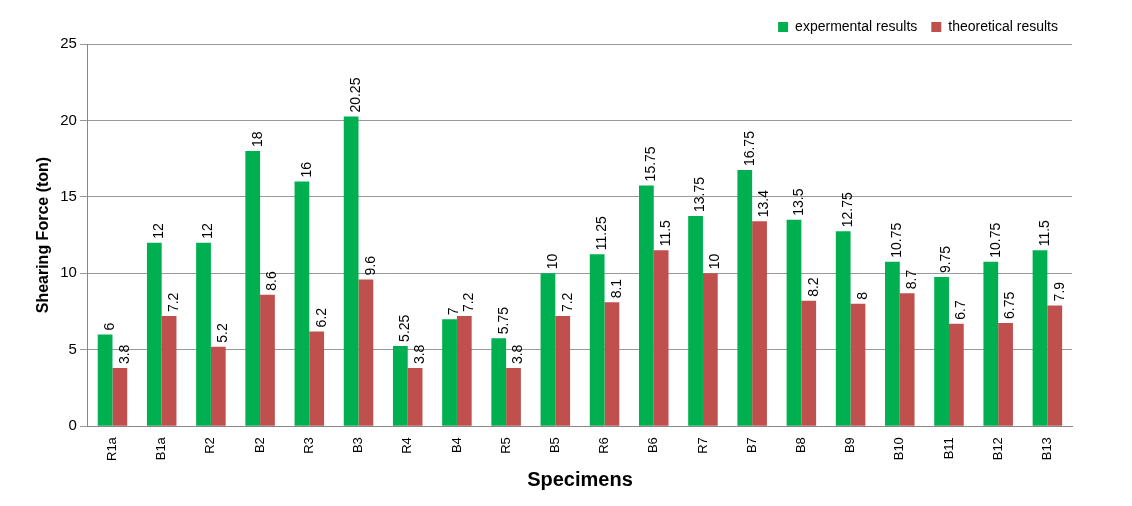  I want to click on data-label: 5.25, so click(404, 328).